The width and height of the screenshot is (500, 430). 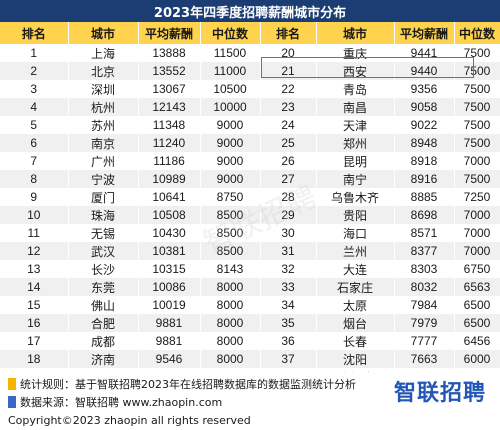 I want to click on cell-avg-salary-right: 8916, so click(x=424, y=179).